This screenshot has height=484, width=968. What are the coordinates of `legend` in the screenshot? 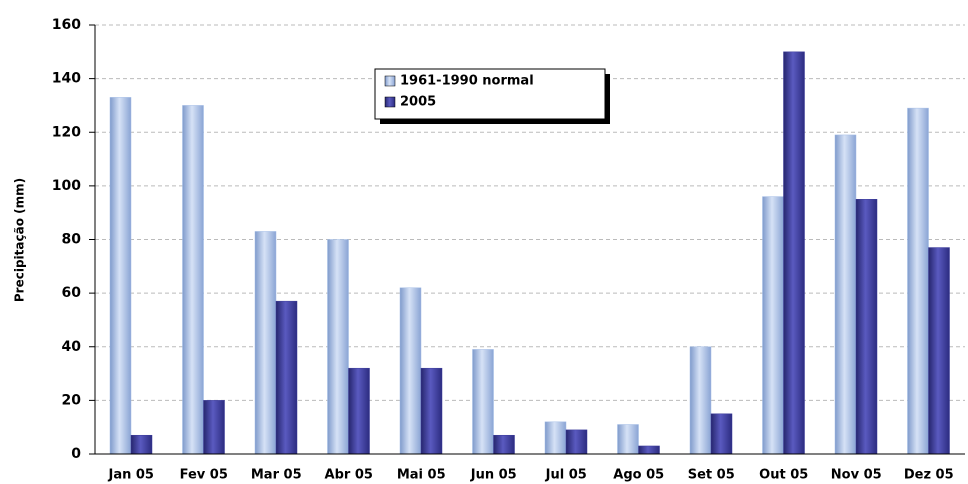 It's located at (492, 96).